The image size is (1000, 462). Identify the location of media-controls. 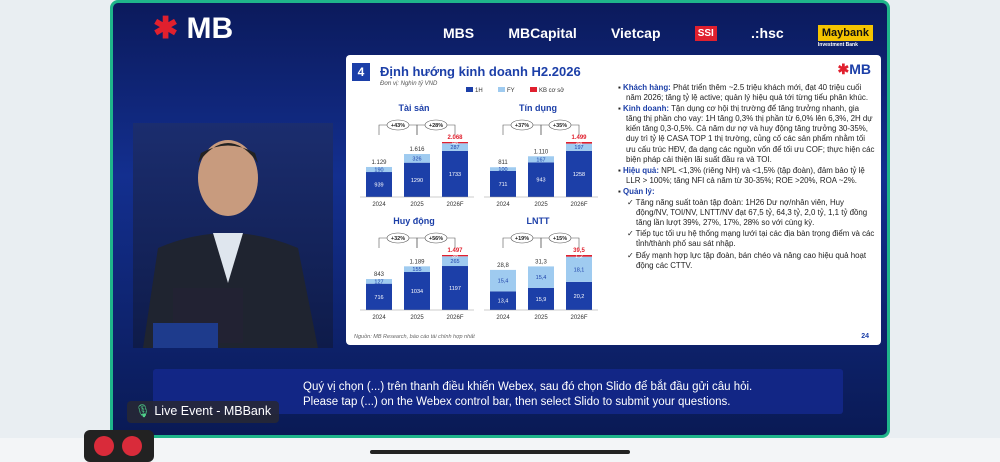
(119, 446).